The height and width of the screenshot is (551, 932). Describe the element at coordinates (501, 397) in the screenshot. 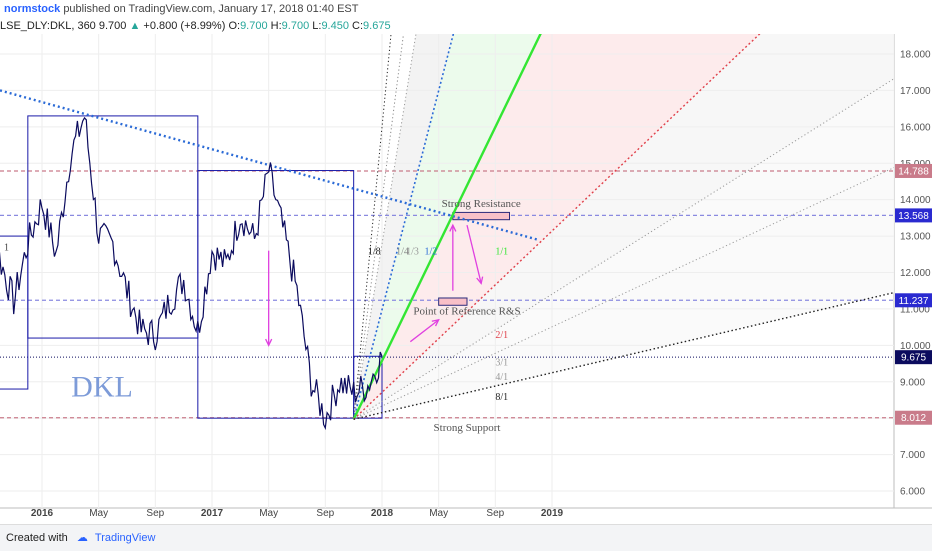

I see `fan-label: 8/1` at that location.